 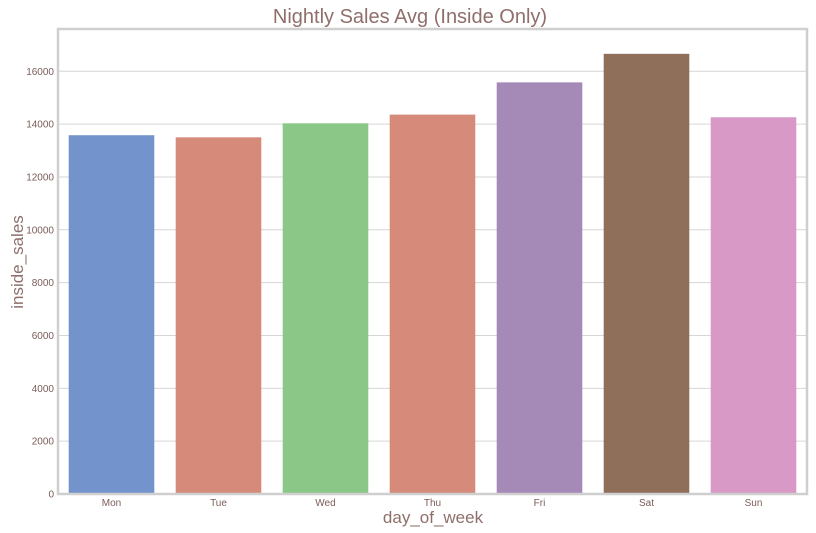 I want to click on y-tick-label: 0, so click(x=51, y=495).